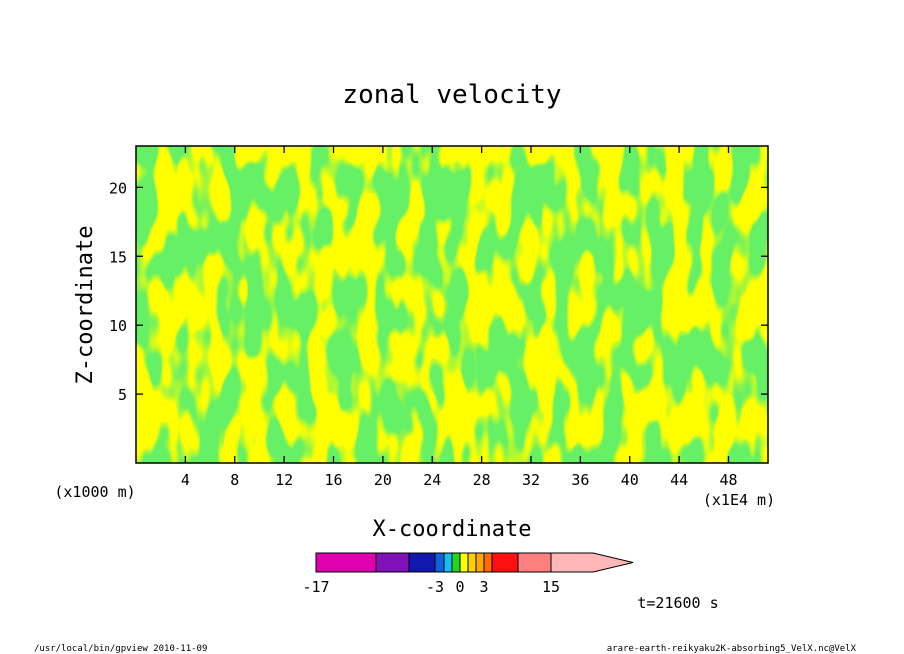 This screenshot has width=904, height=654. Describe the element at coordinates (120, 649) in the screenshot. I see `footer-left: /usr/local/bin/gpview 2010-11-09` at that location.